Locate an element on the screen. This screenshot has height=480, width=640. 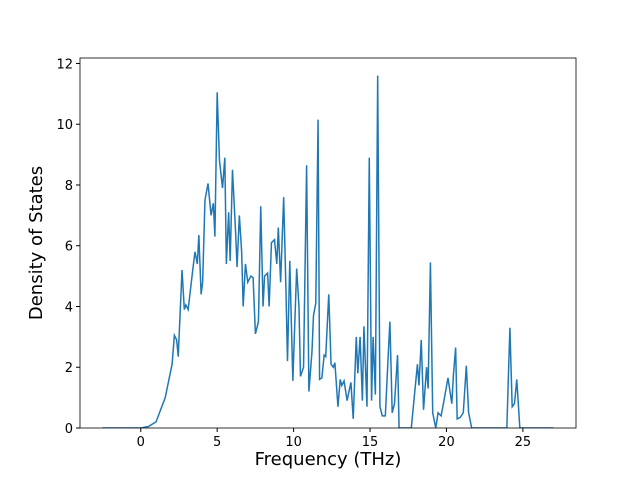
y-tick-label: 4 is located at coordinates (69, 307).